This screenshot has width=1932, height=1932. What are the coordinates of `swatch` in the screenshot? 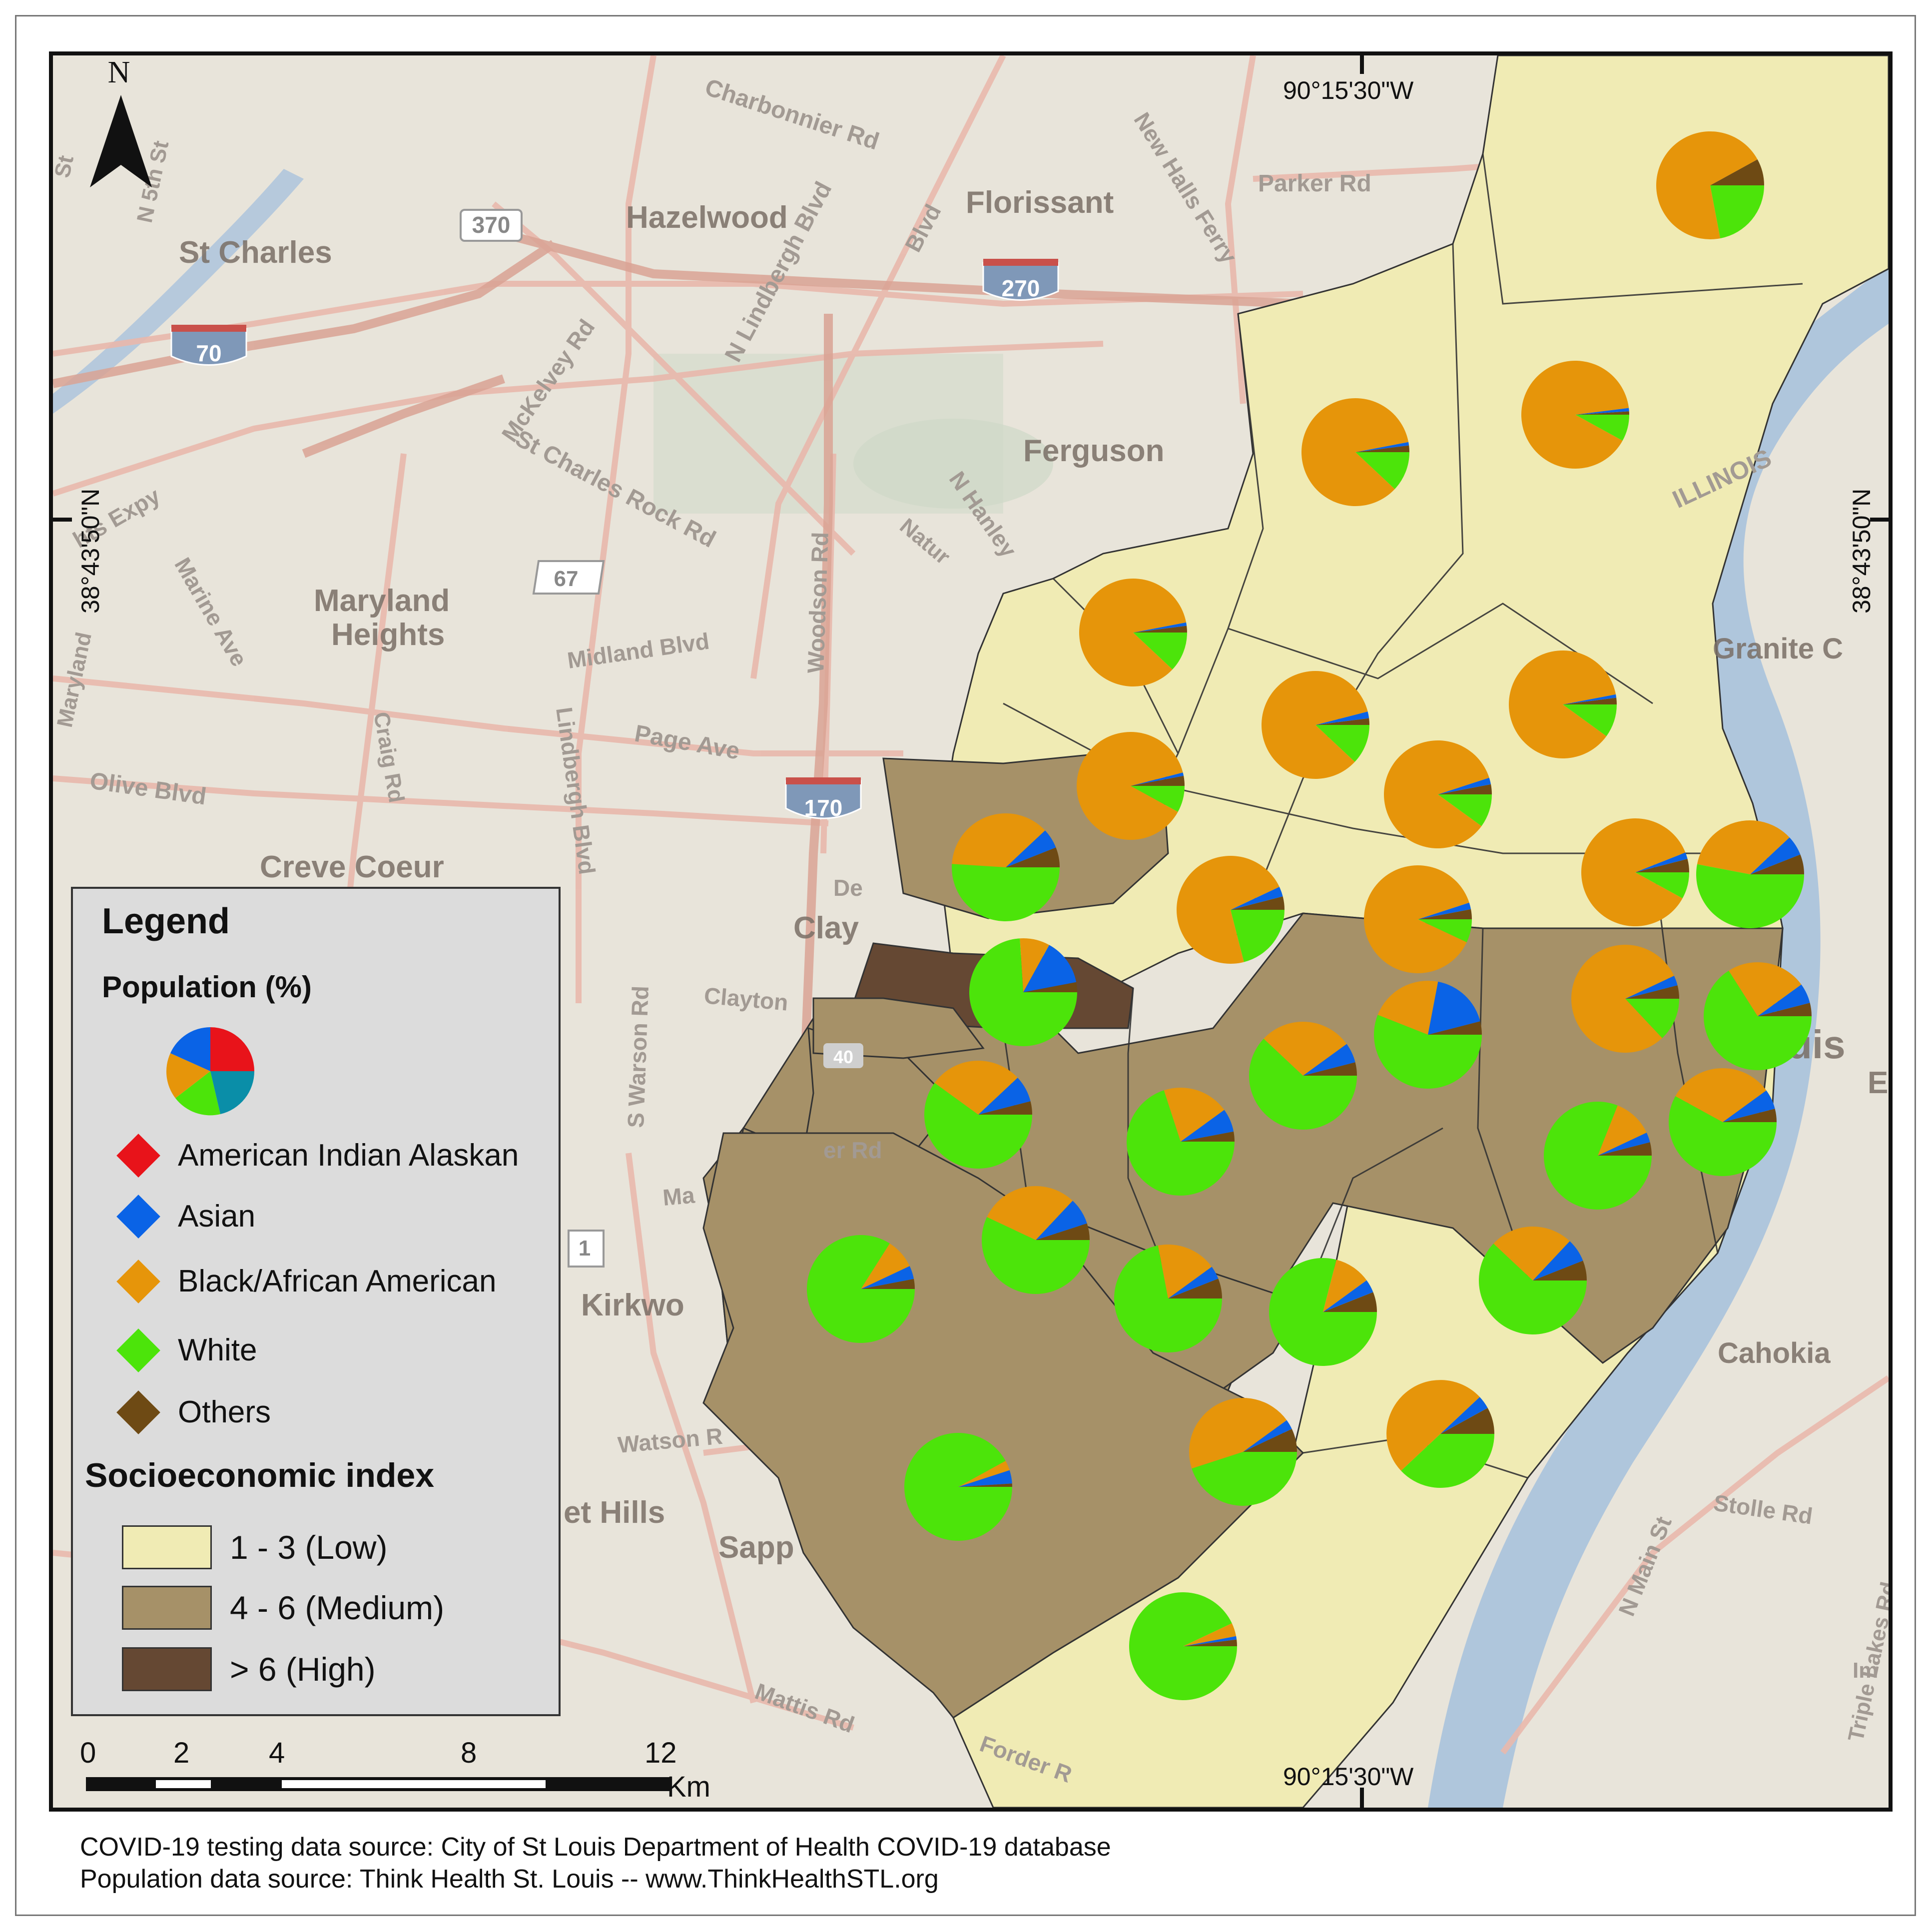 It's located at (167, 1669).